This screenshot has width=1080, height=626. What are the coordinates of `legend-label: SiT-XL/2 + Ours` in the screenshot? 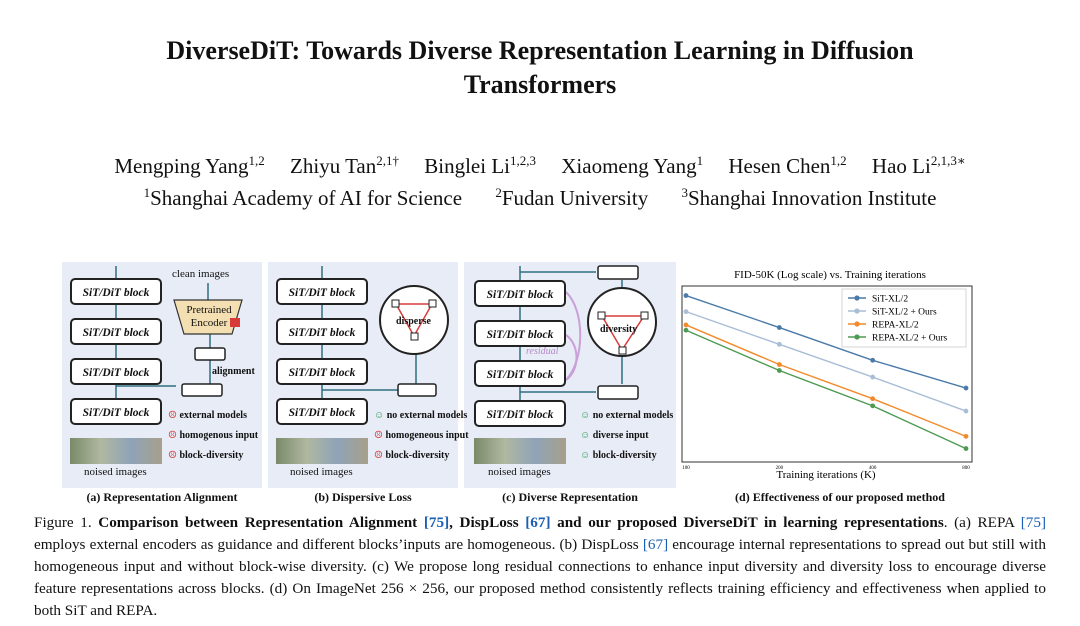 It's located at (904, 313).